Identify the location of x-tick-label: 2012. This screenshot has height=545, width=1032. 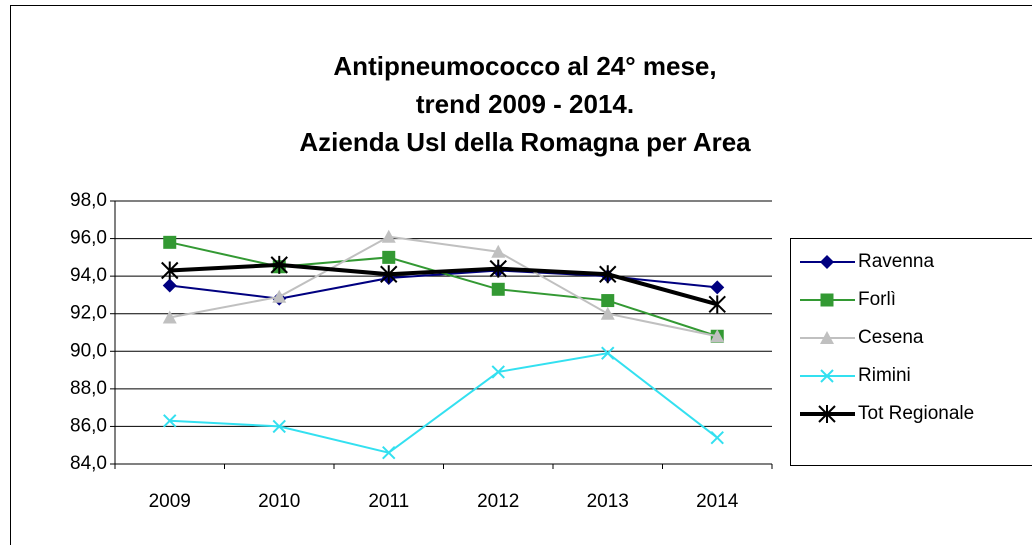
(498, 501).